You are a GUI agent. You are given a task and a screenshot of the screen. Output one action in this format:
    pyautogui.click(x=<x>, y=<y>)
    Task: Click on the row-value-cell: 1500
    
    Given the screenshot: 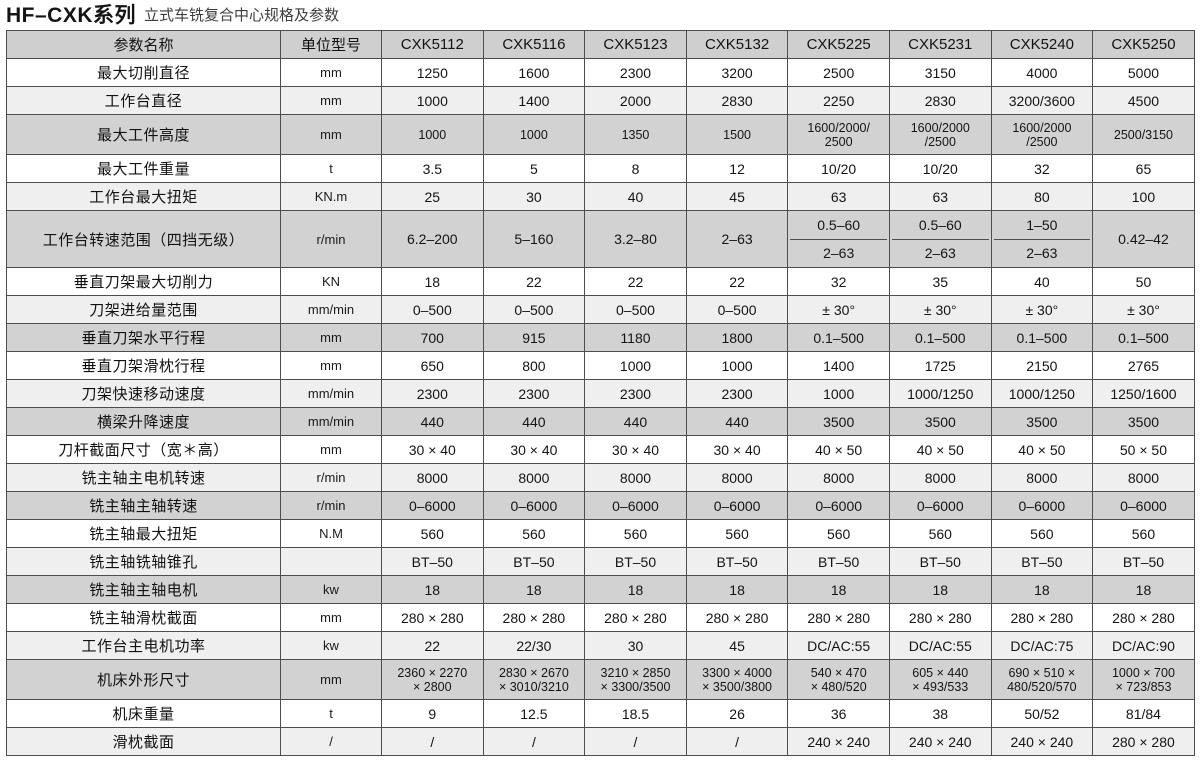 What is the action you would take?
    pyautogui.click(x=737, y=134)
    